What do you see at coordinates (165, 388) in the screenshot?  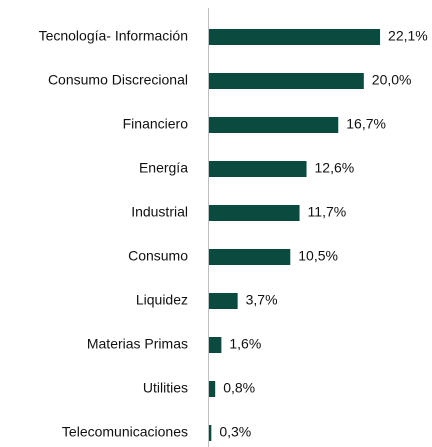 I see `category-label: Utilities` at bounding box center [165, 388].